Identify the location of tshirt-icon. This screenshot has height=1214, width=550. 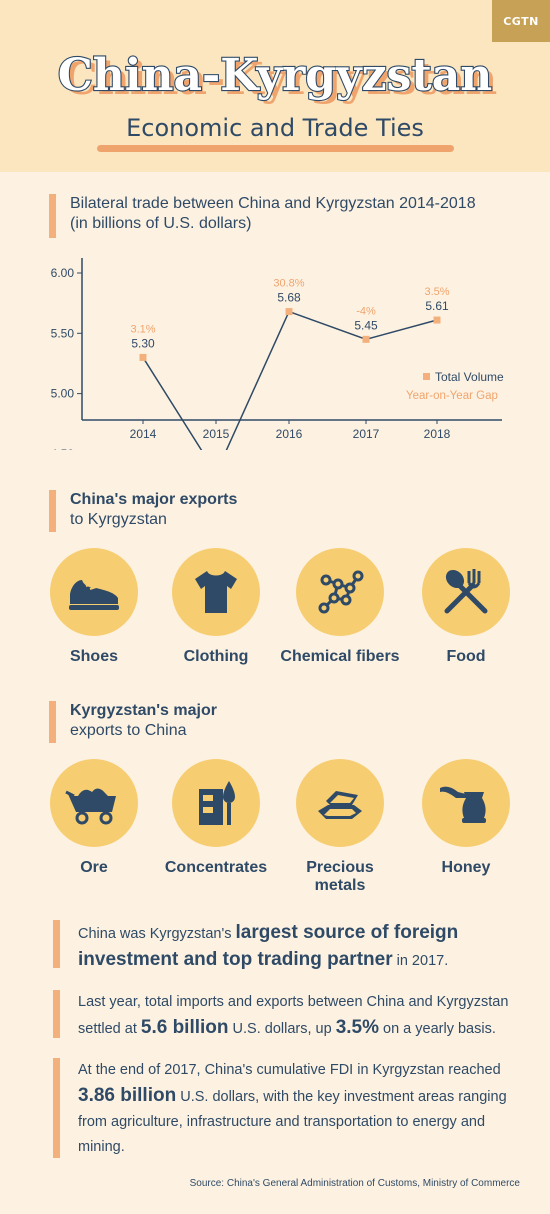
(216, 592).